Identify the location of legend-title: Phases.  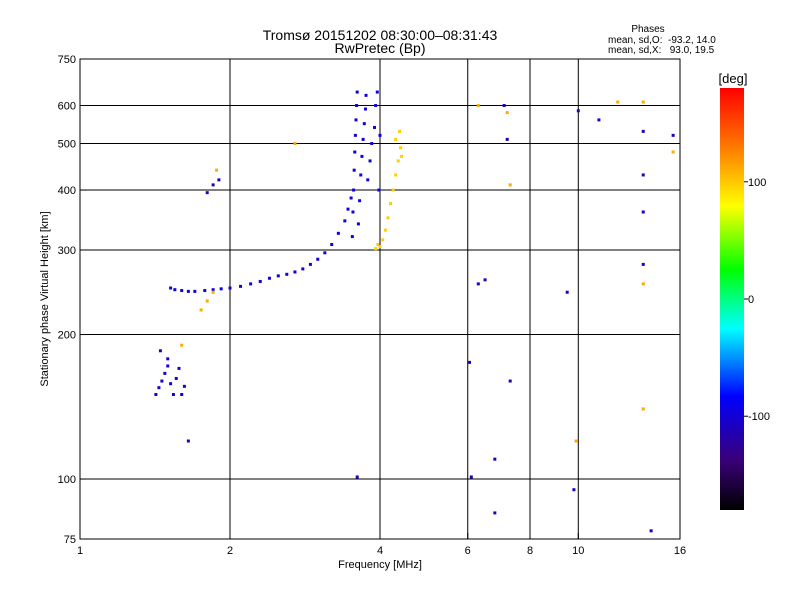
(647, 29).